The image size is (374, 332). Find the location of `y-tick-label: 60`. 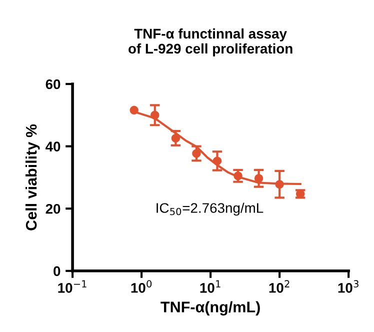

y-tick-label: 60 is located at coordinates (53, 84).